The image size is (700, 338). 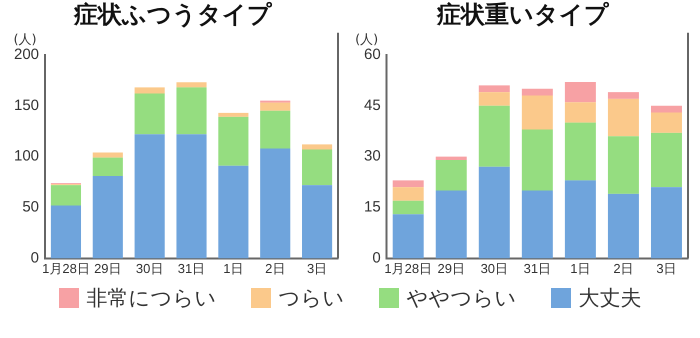 I want to click on legend-label: 非常につらい, so click(x=151, y=298).